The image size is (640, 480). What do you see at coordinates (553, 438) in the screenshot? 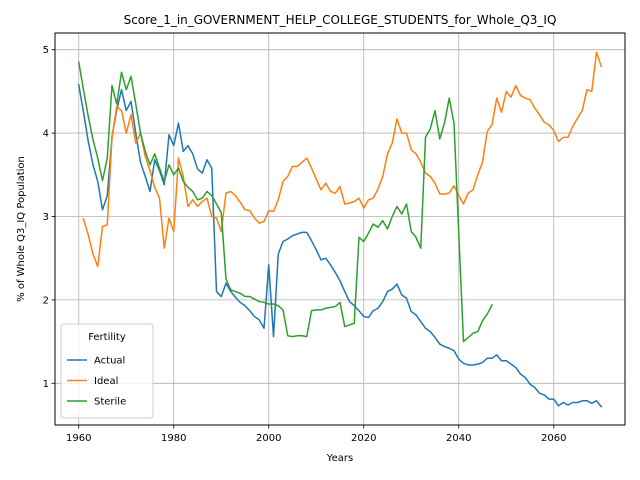
I see `x-tick-label: 2060` at bounding box center [553, 438].